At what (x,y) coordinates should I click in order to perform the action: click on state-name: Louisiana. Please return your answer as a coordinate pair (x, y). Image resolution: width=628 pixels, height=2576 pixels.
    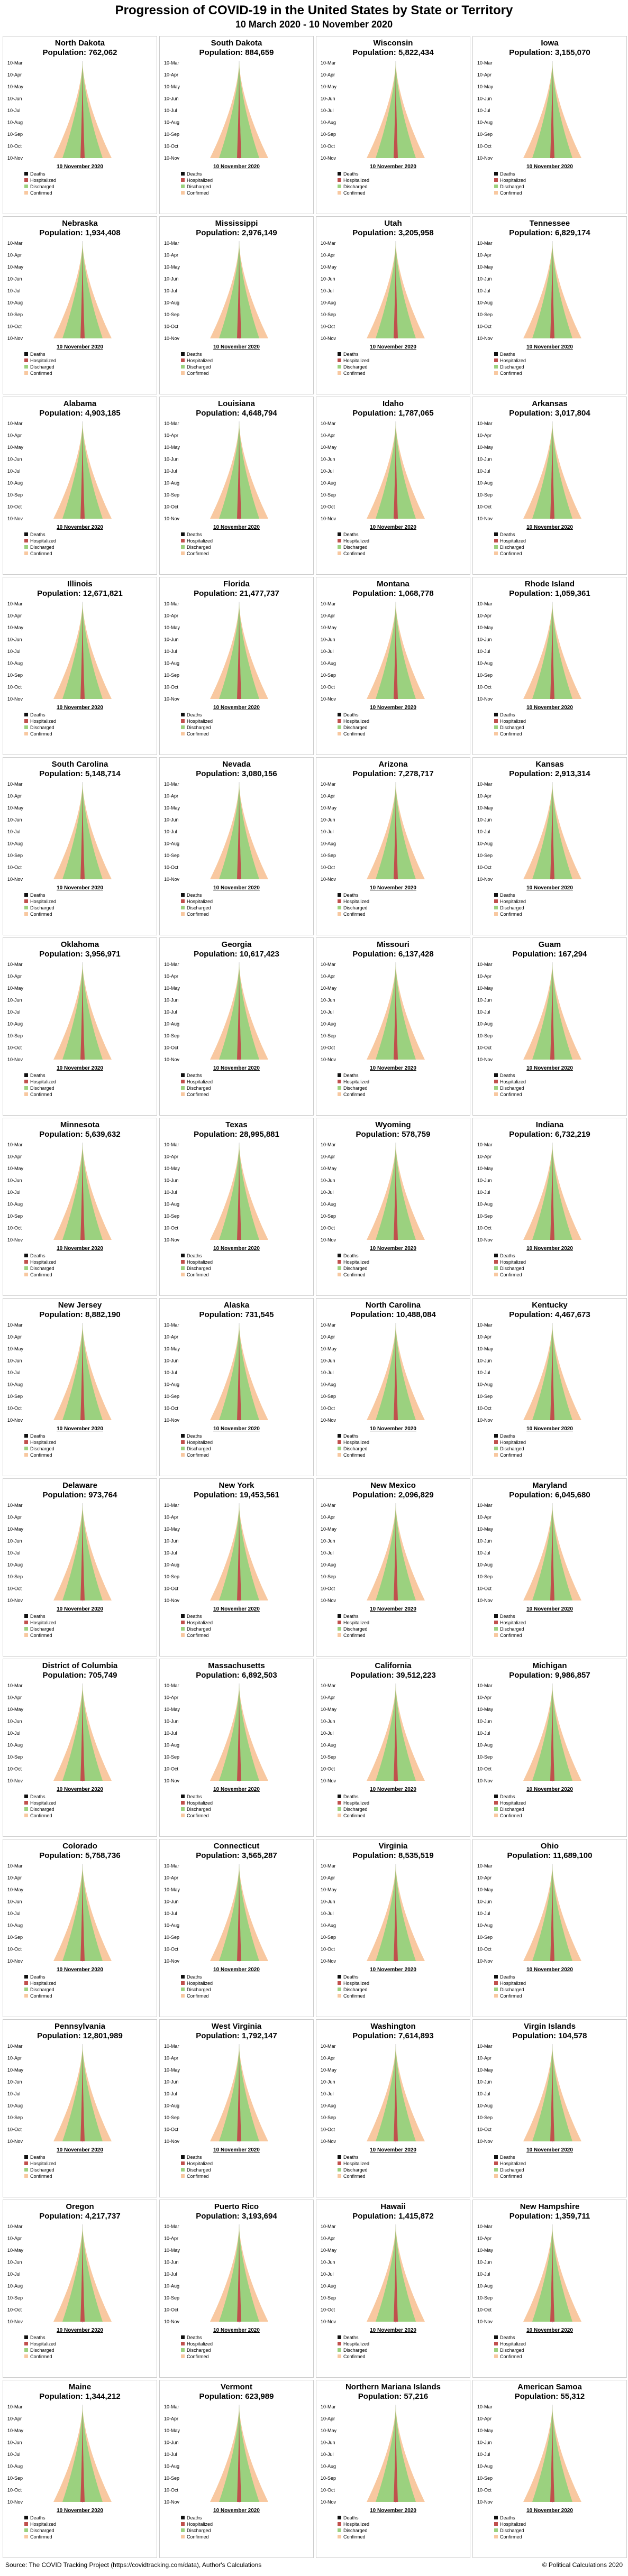
    Looking at the image, I should click on (236, 404).